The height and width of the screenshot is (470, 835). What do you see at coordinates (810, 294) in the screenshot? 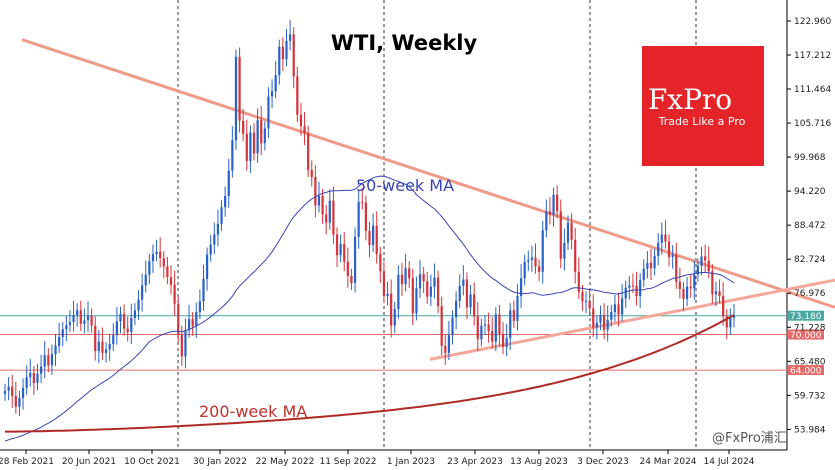
I see `y-tick-label: 76.976` at bounding box center [810, 294].